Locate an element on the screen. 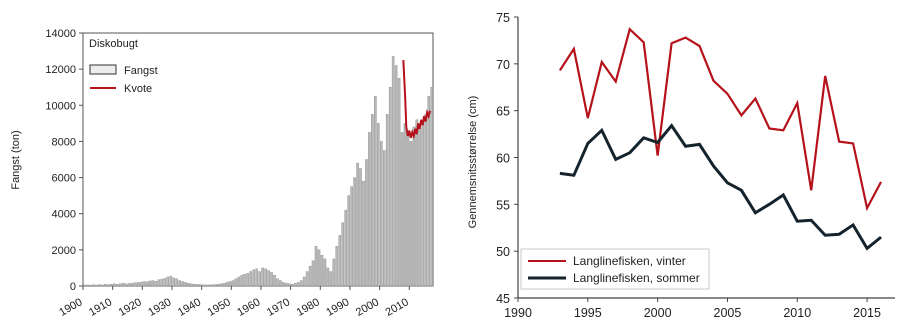  catch-x-tick-label: 2010 is located at coordinates (397, 307).